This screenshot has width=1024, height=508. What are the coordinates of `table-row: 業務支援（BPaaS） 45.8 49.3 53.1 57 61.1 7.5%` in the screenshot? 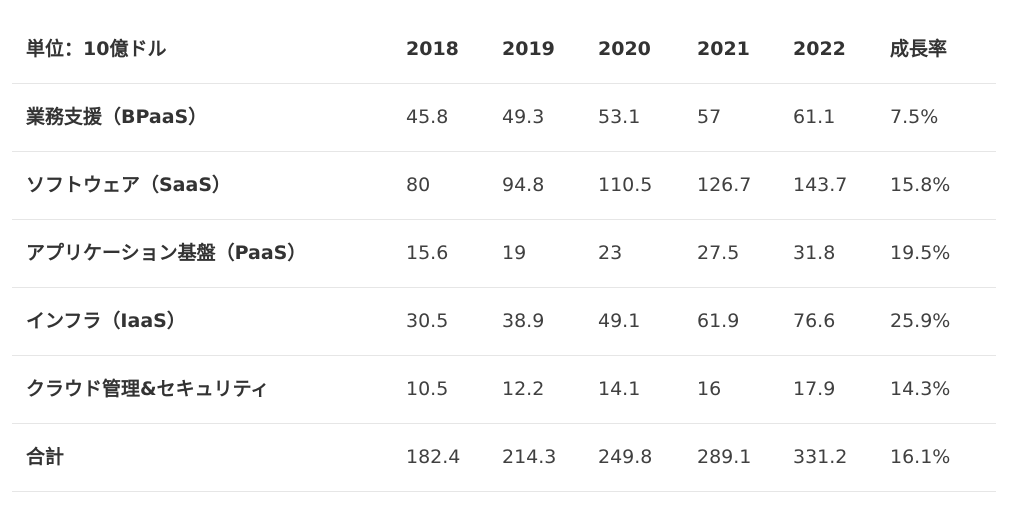 It's located at (504, 117).